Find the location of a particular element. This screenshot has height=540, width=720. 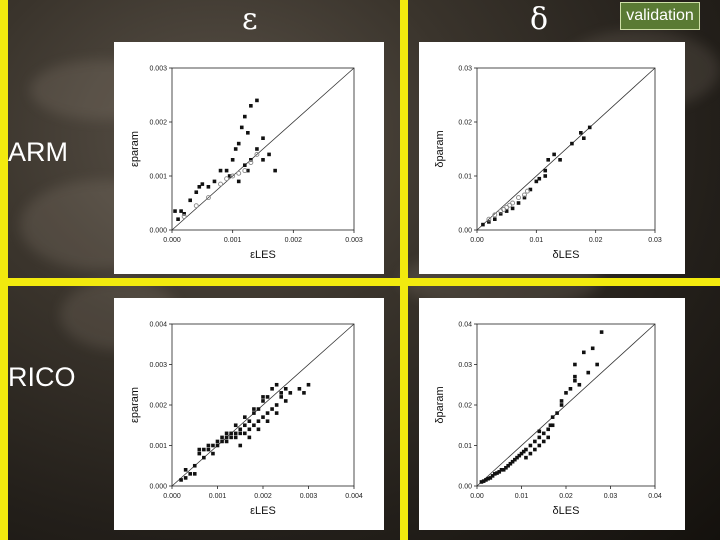

y-tick-label: 0.02 is located at coordinates (465, 406).